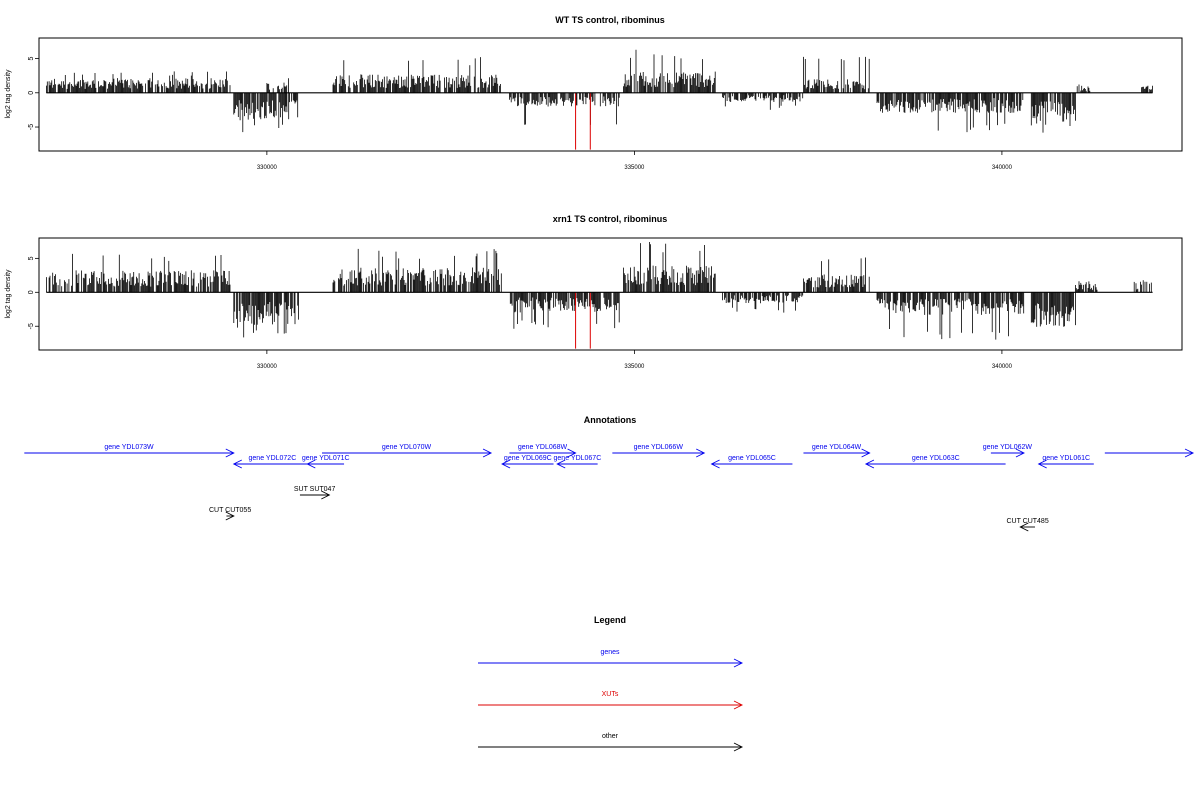 Image resolution: width=1200 pixels, height=800 pixels. I want to click on feature-label: gene YDL065C, so click(752, 458).